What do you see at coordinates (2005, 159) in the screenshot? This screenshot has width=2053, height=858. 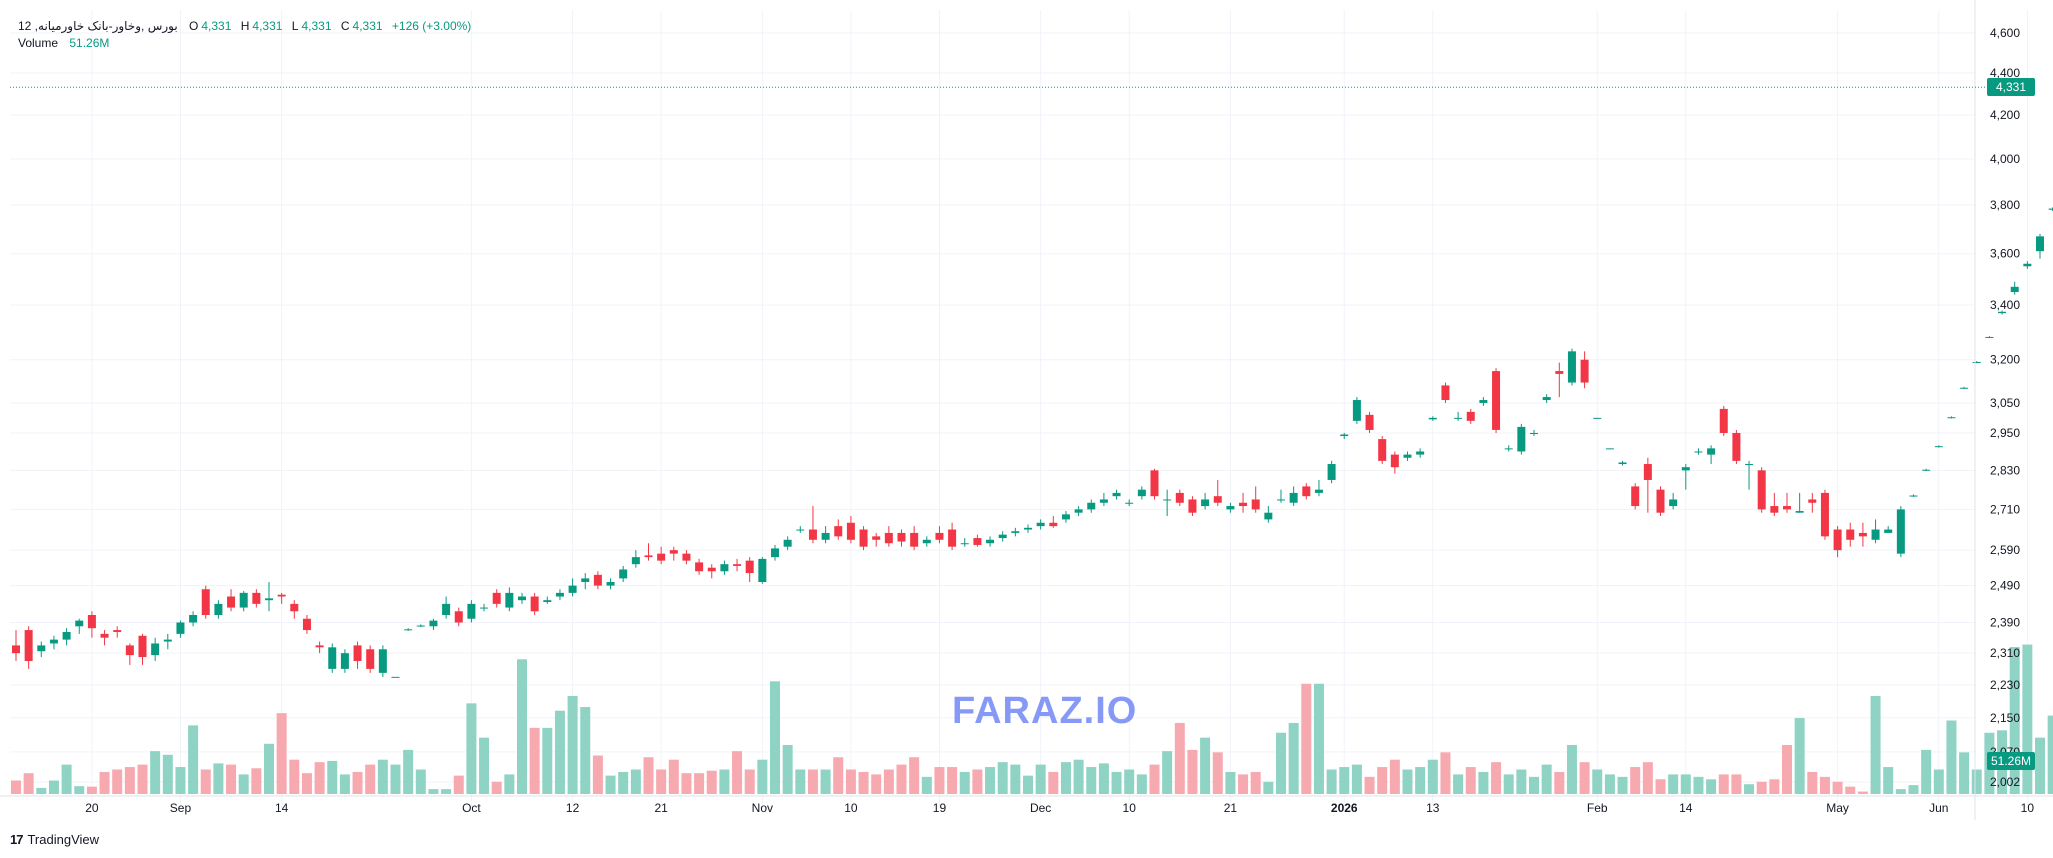 I see `y-tick-label: 4,000` at bounding box center [2005, 159].